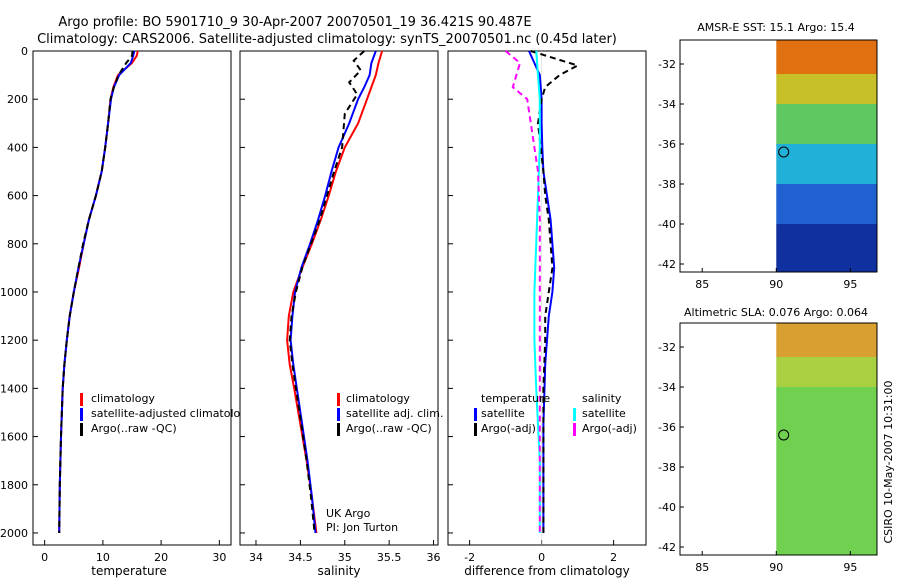  I want to click on sst-ytick-label: -36, so click(667, 144).